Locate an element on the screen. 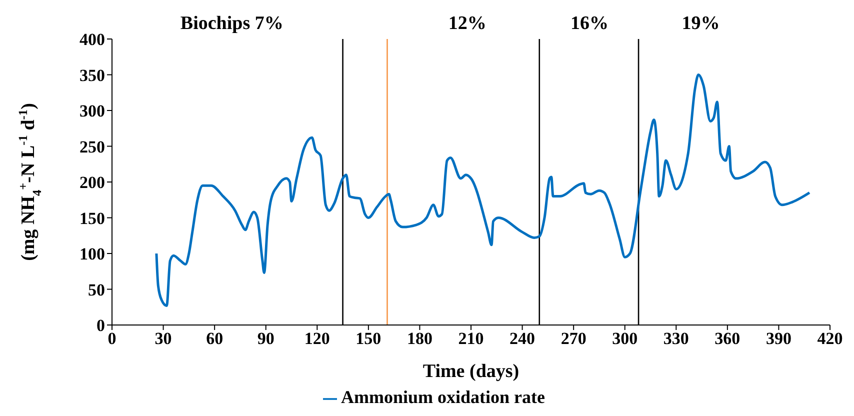  y-tick-label: 200 is located at coordinates (92, 182).